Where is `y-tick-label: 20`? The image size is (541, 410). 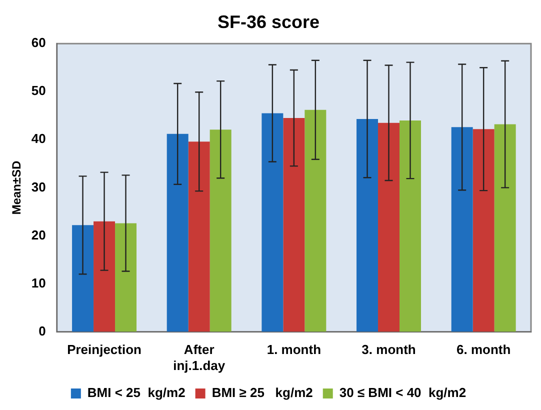
y-tick-label: 20 is located at coordinates (38, 234).